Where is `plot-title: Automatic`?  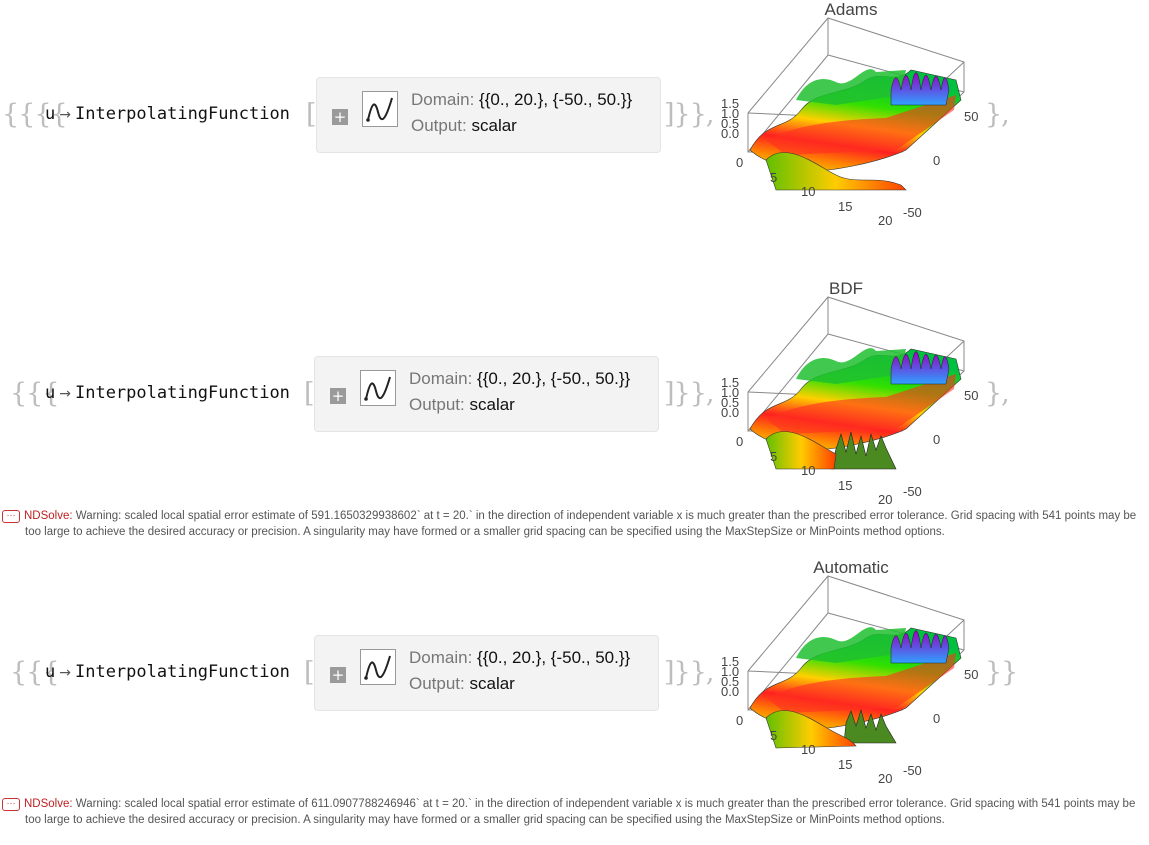
plot-title: Automatic is located at coordinates (851, 567).